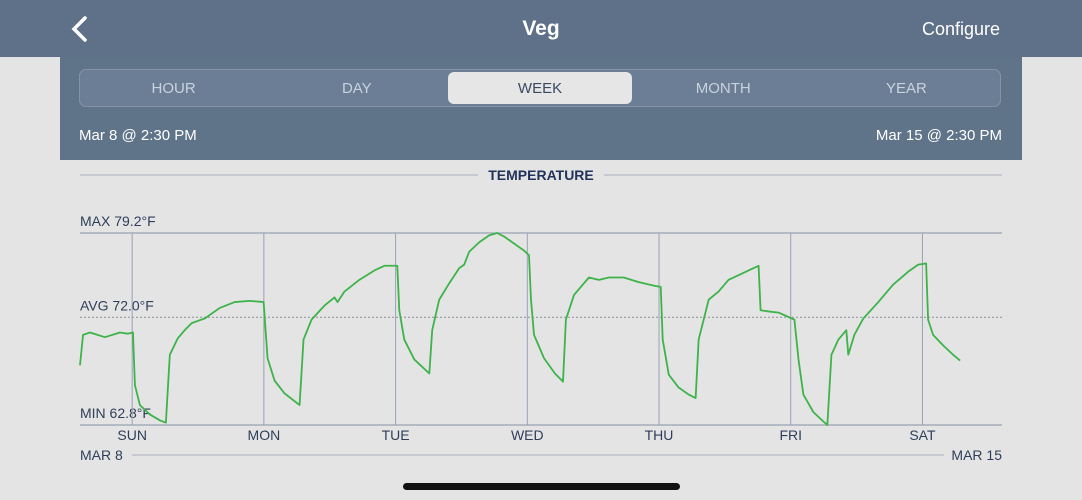  What do you see at coordinates (938, 135) in the screenshot?
I see `range-end: Mar 15 @ 2:30 PM` at bounding box center [938, 135].